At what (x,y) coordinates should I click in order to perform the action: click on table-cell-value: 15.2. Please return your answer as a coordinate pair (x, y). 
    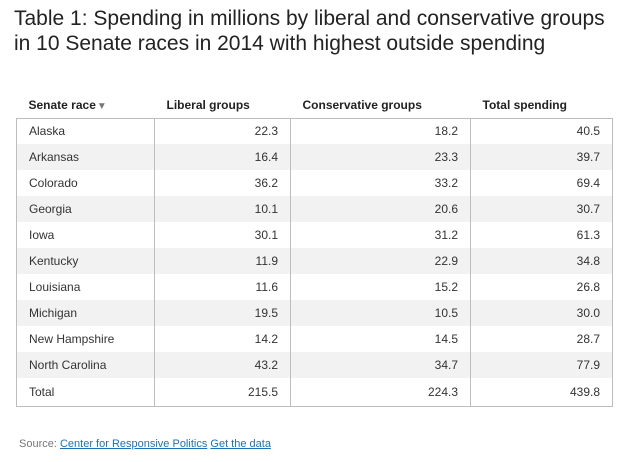
    Looking at the image, I should click on (380, 287).